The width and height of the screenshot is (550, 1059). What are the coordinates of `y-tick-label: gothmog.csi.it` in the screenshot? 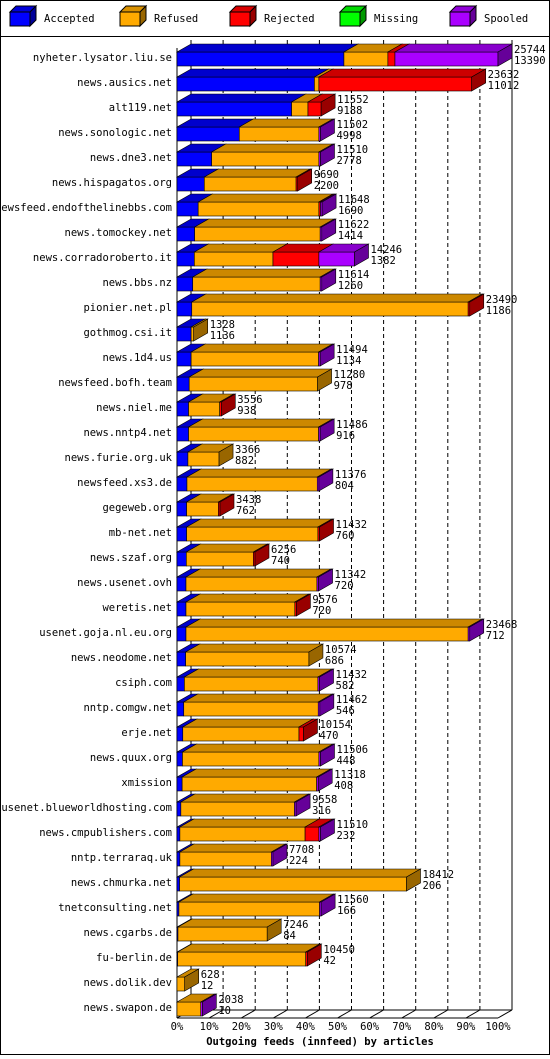 It's located at (127, 333).